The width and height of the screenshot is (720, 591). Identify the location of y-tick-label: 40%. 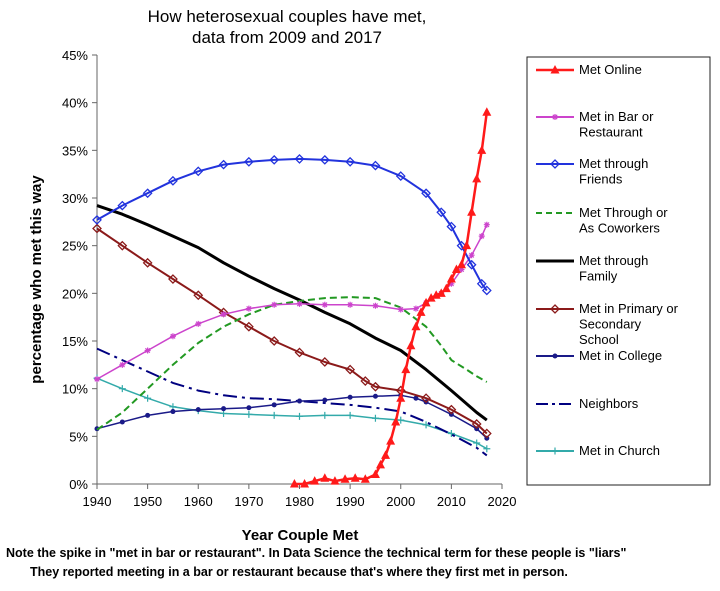
(75, 103).